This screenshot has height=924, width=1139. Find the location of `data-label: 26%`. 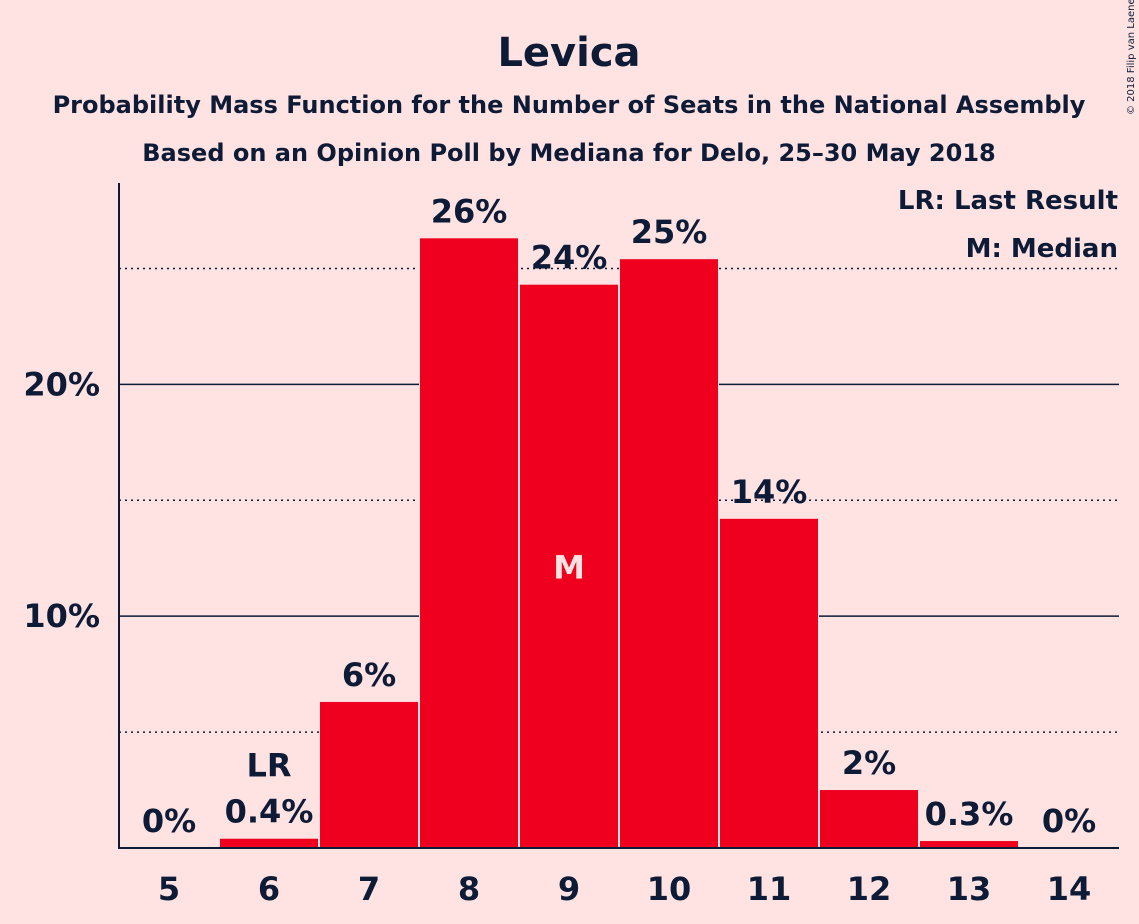

data-label: 26% is located at coordinates (469, 211).